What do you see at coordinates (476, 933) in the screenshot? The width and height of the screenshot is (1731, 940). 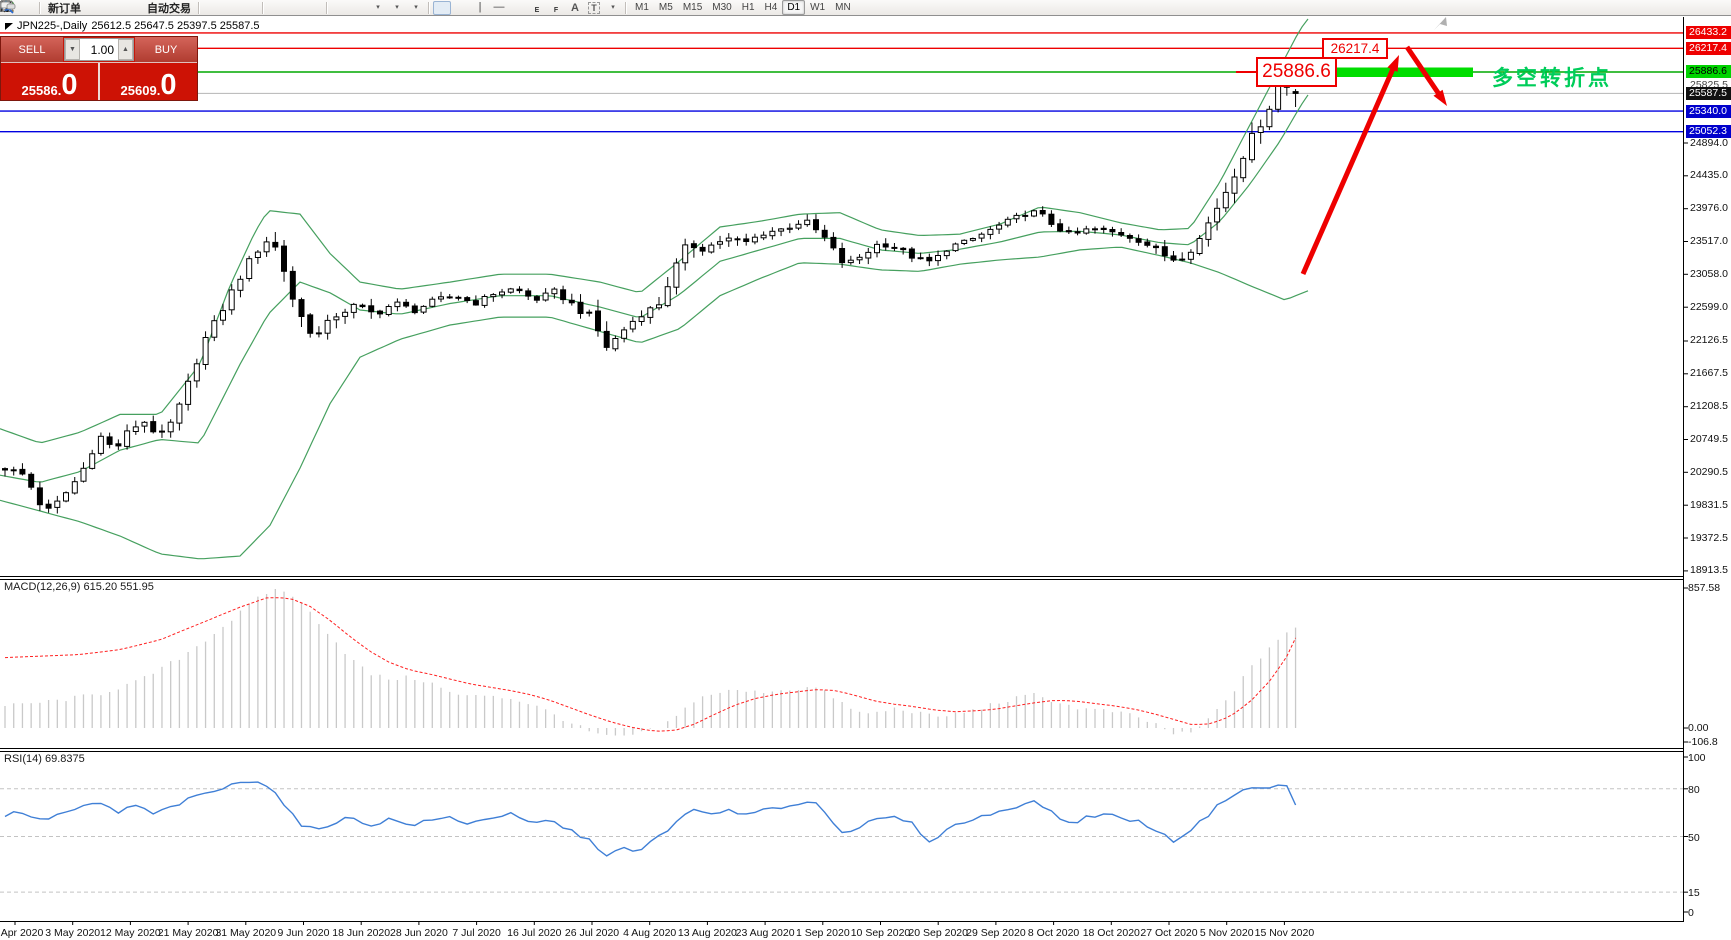 I see `date-axis-label: 7 Jul 2020` at bounding box center [476, 933].